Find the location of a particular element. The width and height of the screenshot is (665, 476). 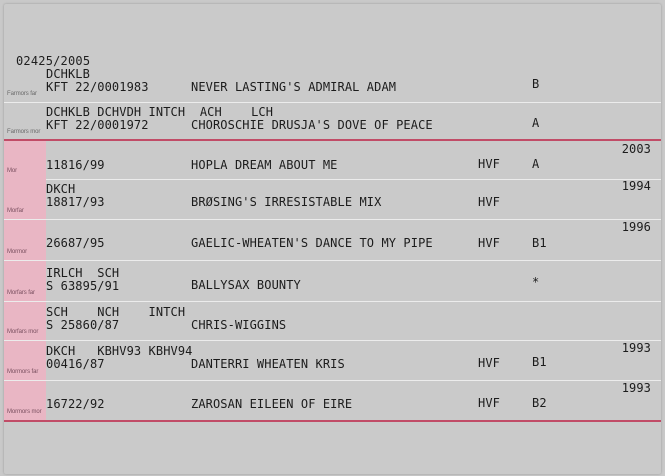

registration-no: KFT 22/0001983 is located at coordinates (97, 87).